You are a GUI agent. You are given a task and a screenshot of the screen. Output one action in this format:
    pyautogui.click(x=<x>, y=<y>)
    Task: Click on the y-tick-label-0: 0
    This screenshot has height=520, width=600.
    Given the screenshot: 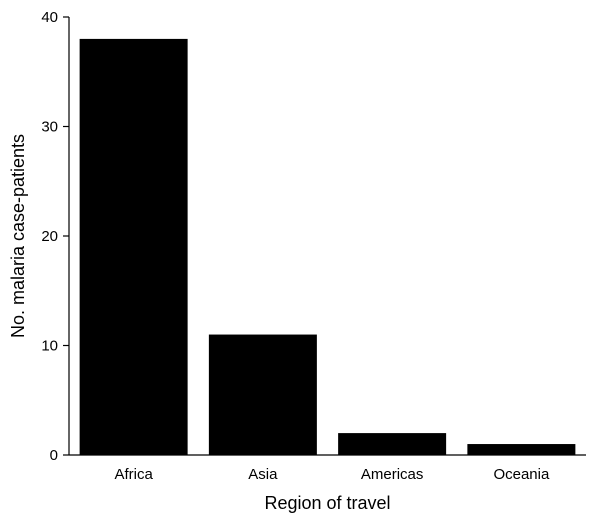 What is the action you would take?
    pyautogui.click(x=54, y=455)
    